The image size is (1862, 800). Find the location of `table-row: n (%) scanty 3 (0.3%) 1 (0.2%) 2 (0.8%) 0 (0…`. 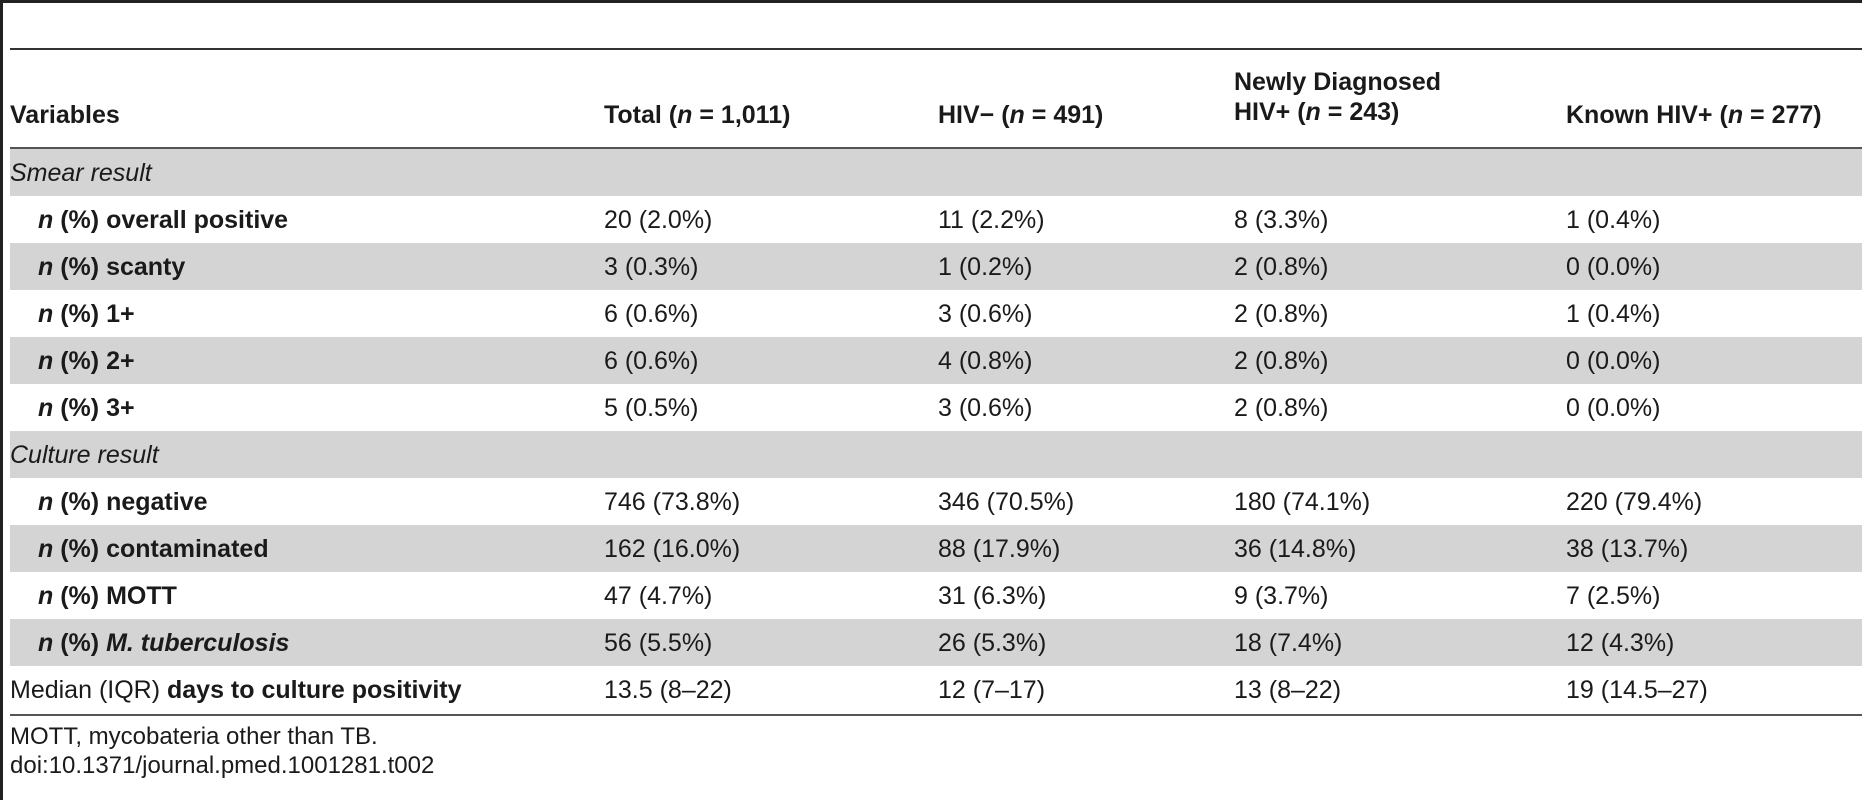

table-row: n (%) scanty 3 (0.3%) 1 (0.2%) 2 (0.8%) 0 (0… is located at coordinates (936, 266).